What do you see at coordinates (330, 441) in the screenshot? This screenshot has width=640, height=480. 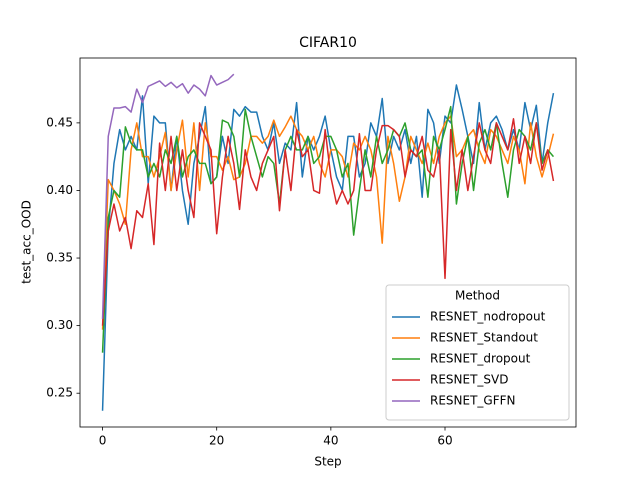 I see `x-tick-label: 40` at bounding box center [330, 441].